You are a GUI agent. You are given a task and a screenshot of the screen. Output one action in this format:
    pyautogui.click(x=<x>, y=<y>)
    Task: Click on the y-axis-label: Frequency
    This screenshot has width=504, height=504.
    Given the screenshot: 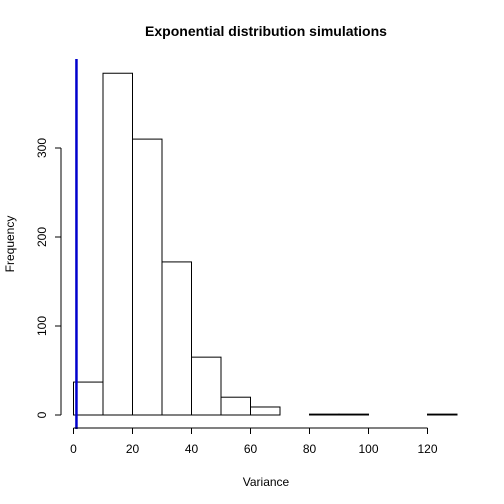 What is the action you would take?
    pyautogui.click(x=10, y=244)
    